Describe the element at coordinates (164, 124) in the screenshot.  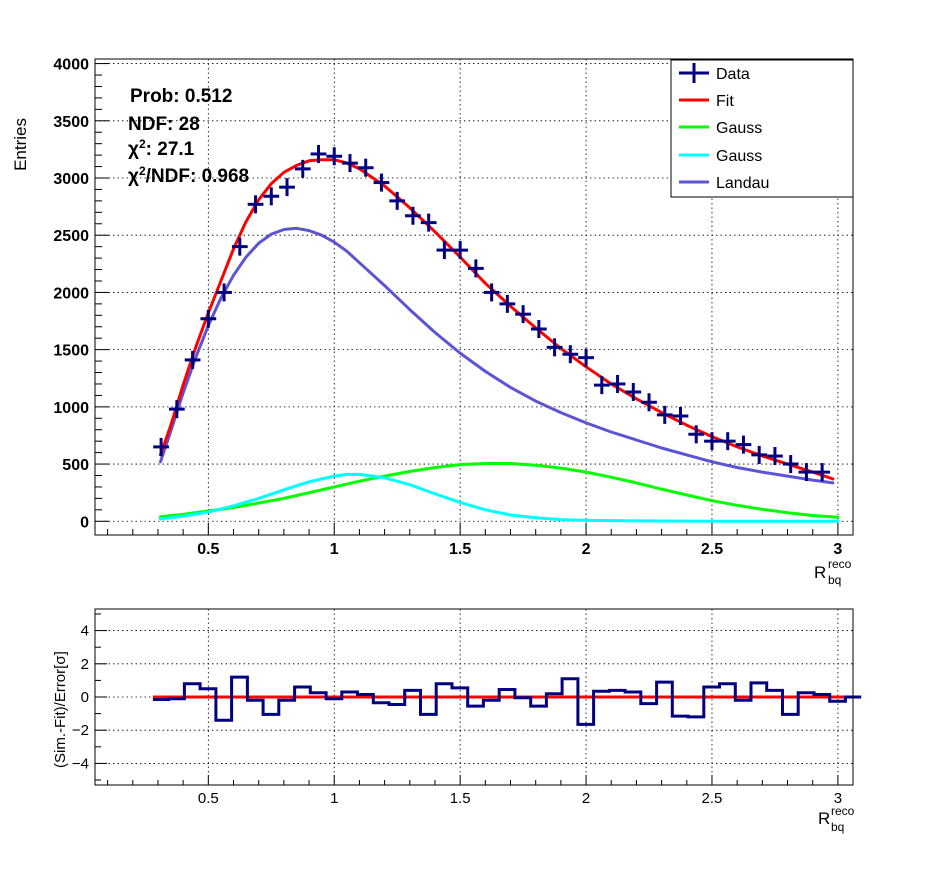
I see `stat-ndf: NDF: 28` at that location.